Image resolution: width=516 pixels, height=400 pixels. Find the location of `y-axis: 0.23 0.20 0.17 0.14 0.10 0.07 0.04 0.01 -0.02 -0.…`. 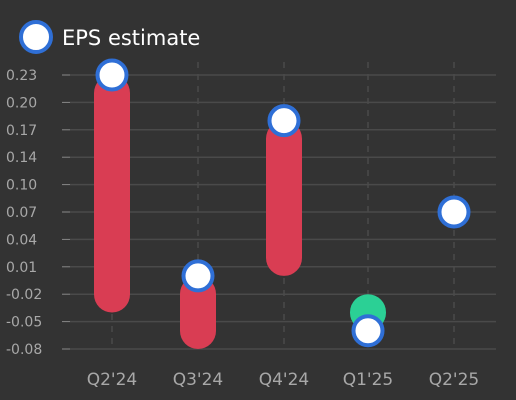

y-axis: 0.23 0.20 0.17 0.14 0.10 0.07 0.04 0.01 -0.02 -0.… is located at coordinates (24, 213).